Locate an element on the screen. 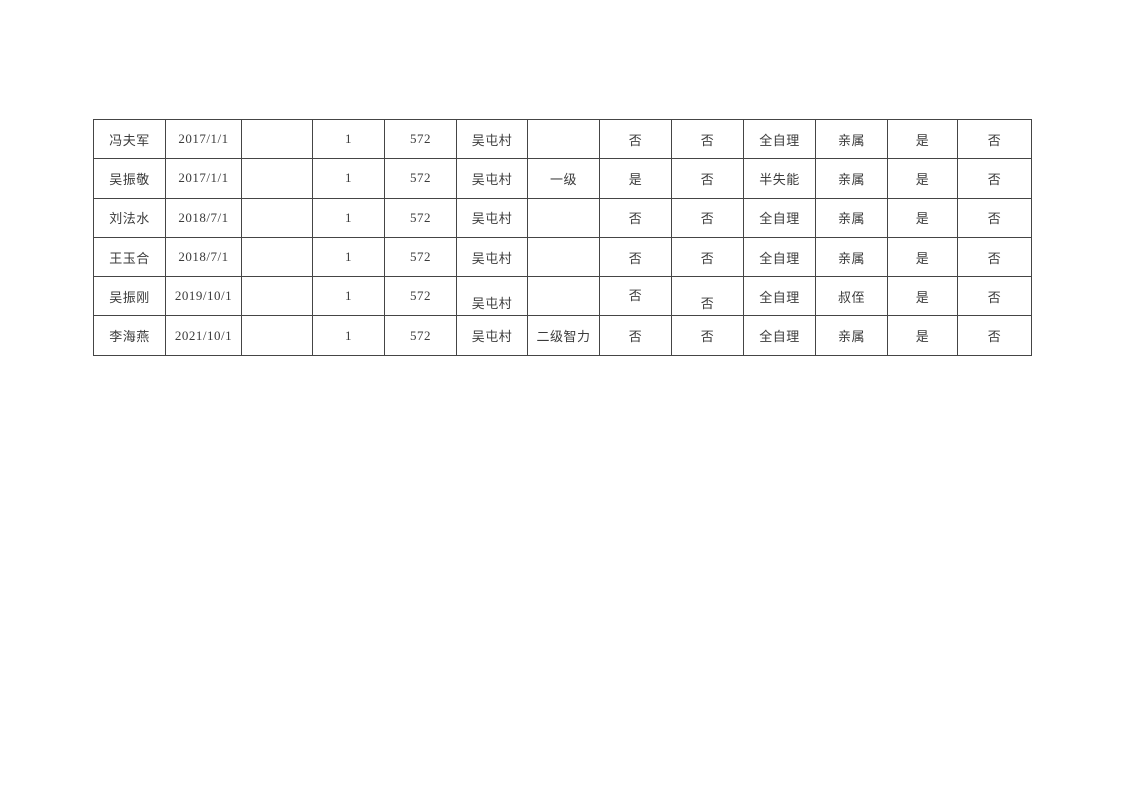 This screenshot has height=793, width=1122. table-cell: 2021/10/1 is located at coordinates (203, 335).